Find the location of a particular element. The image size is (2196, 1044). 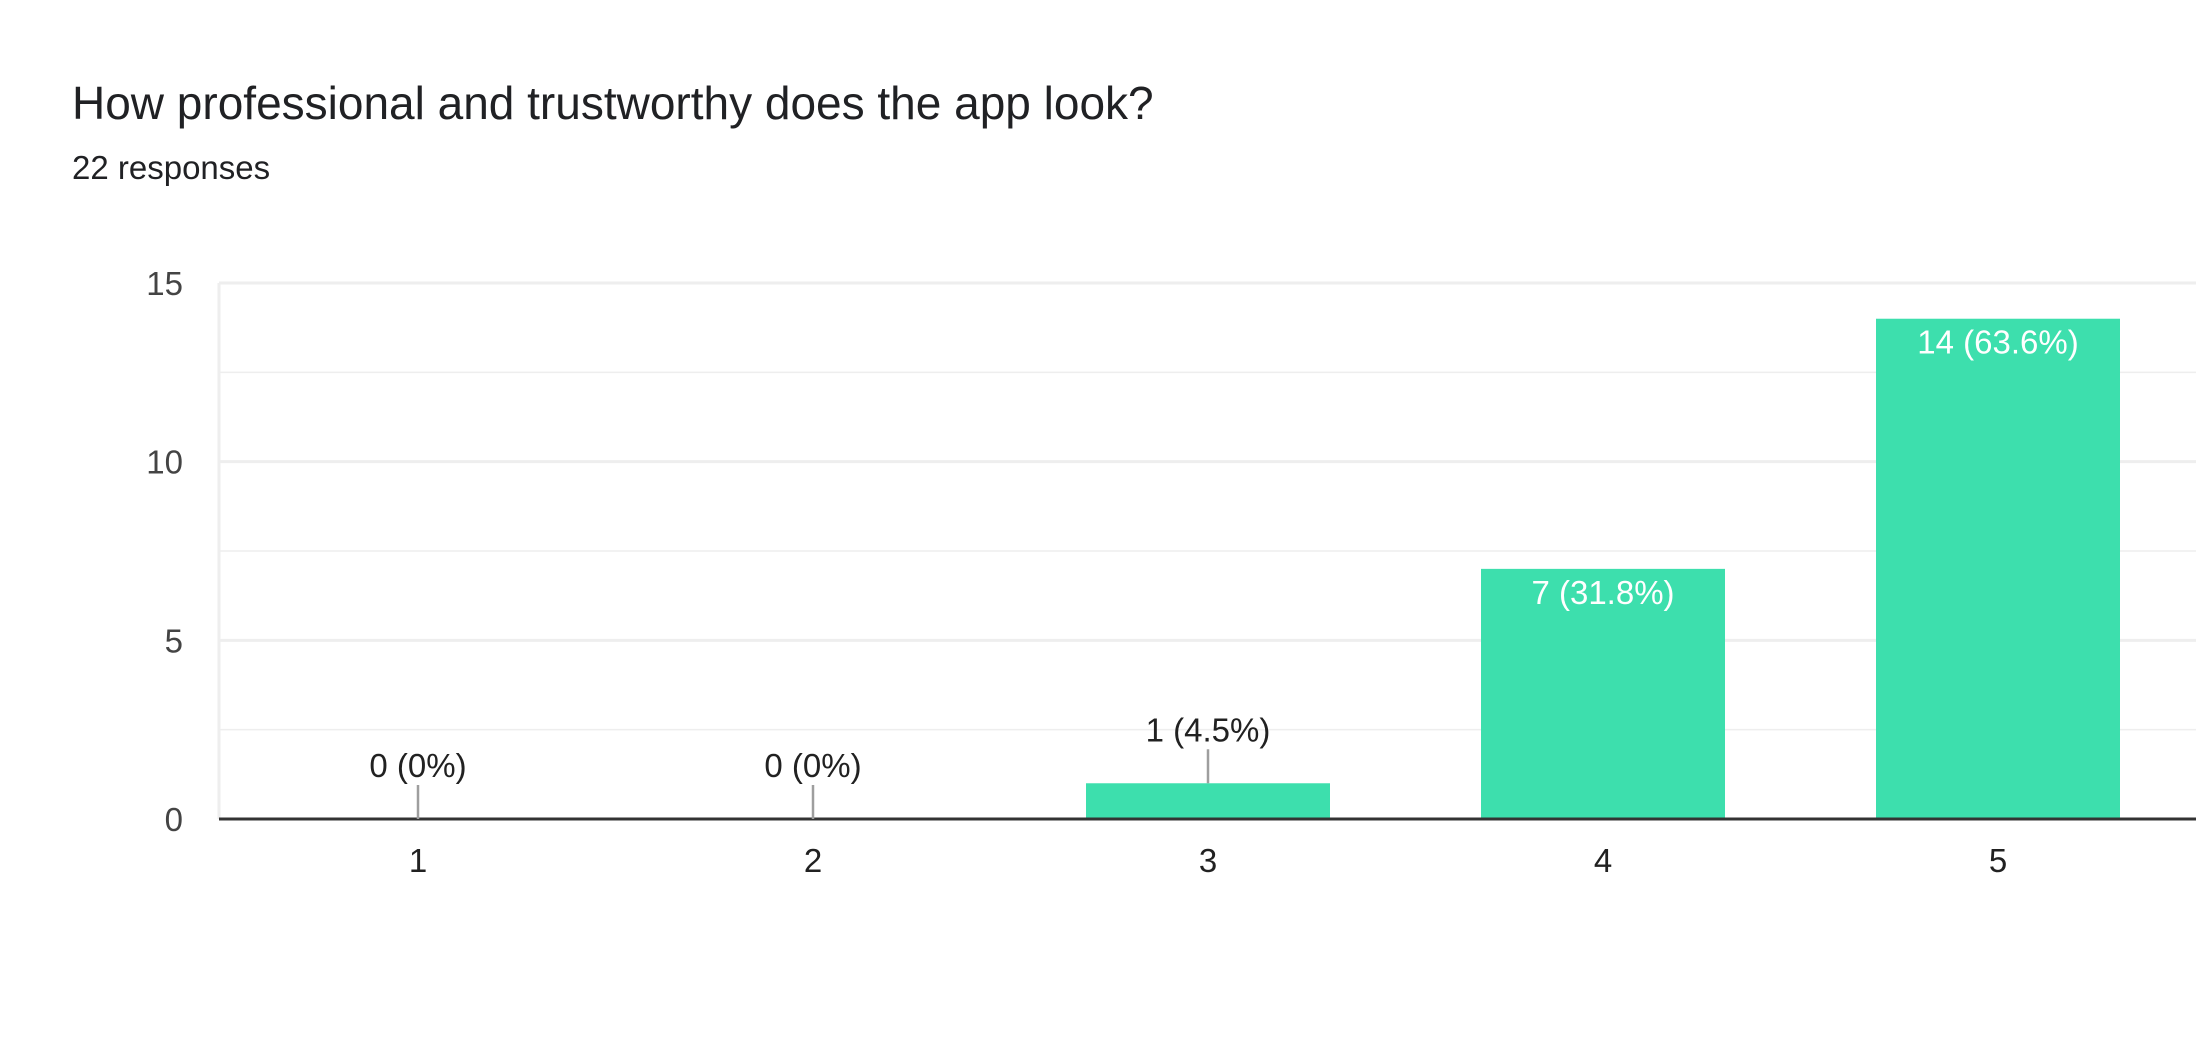

x-tick-label: 5 is located at coordinates (1998, 860).